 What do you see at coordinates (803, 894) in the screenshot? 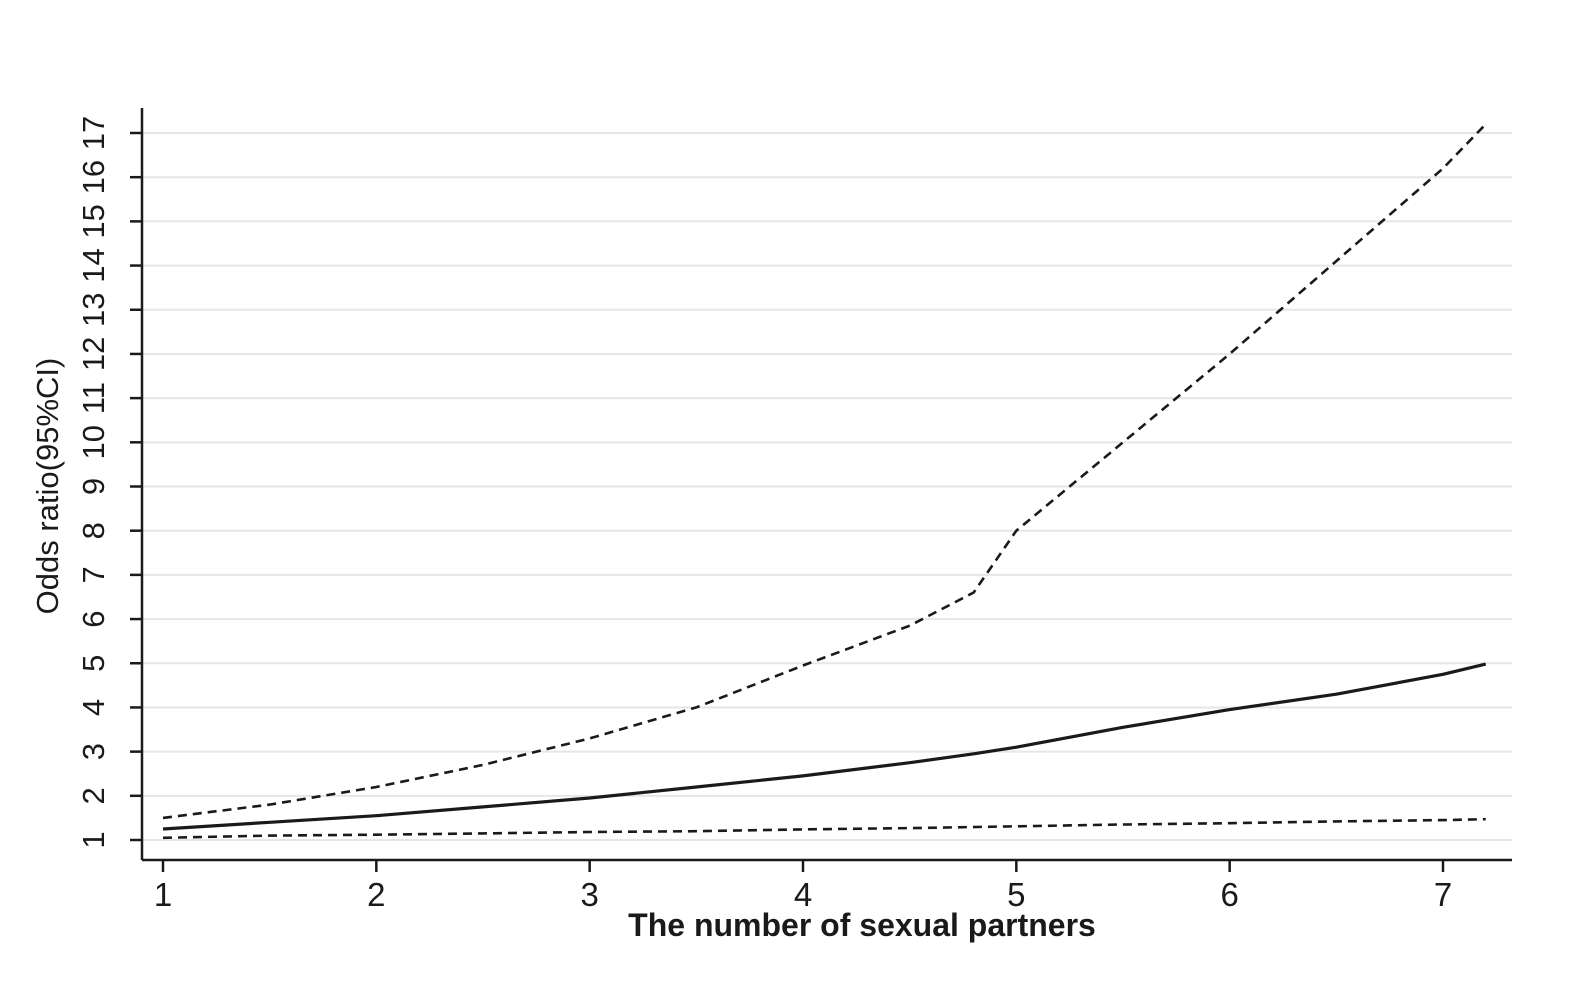
I see `x-tick-label-4: 4` at bounding box center [803, 894].